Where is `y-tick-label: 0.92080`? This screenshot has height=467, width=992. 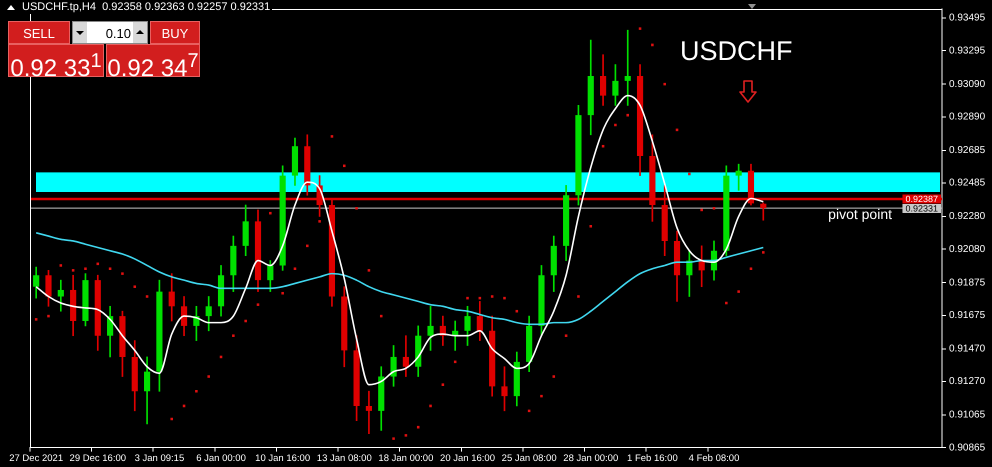
y-tick-label: 0.92080 is located at coordinates (967, 249).